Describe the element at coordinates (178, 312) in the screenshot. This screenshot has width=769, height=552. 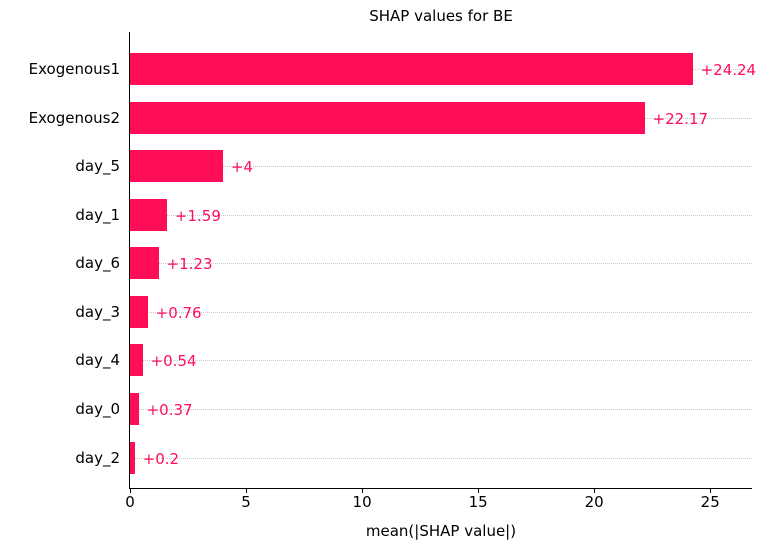
I see `bar-value-label: +0.76` at that location.